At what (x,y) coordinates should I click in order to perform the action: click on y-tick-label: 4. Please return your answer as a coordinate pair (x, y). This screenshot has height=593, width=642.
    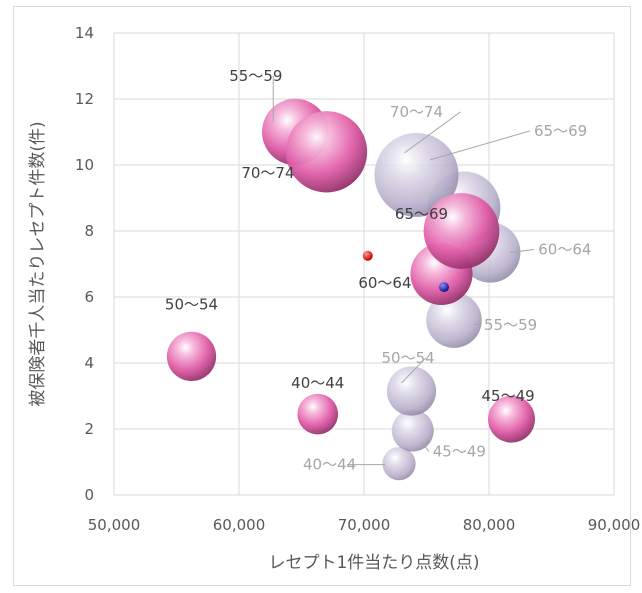
    Looking at the image, I should click on (89, 363).